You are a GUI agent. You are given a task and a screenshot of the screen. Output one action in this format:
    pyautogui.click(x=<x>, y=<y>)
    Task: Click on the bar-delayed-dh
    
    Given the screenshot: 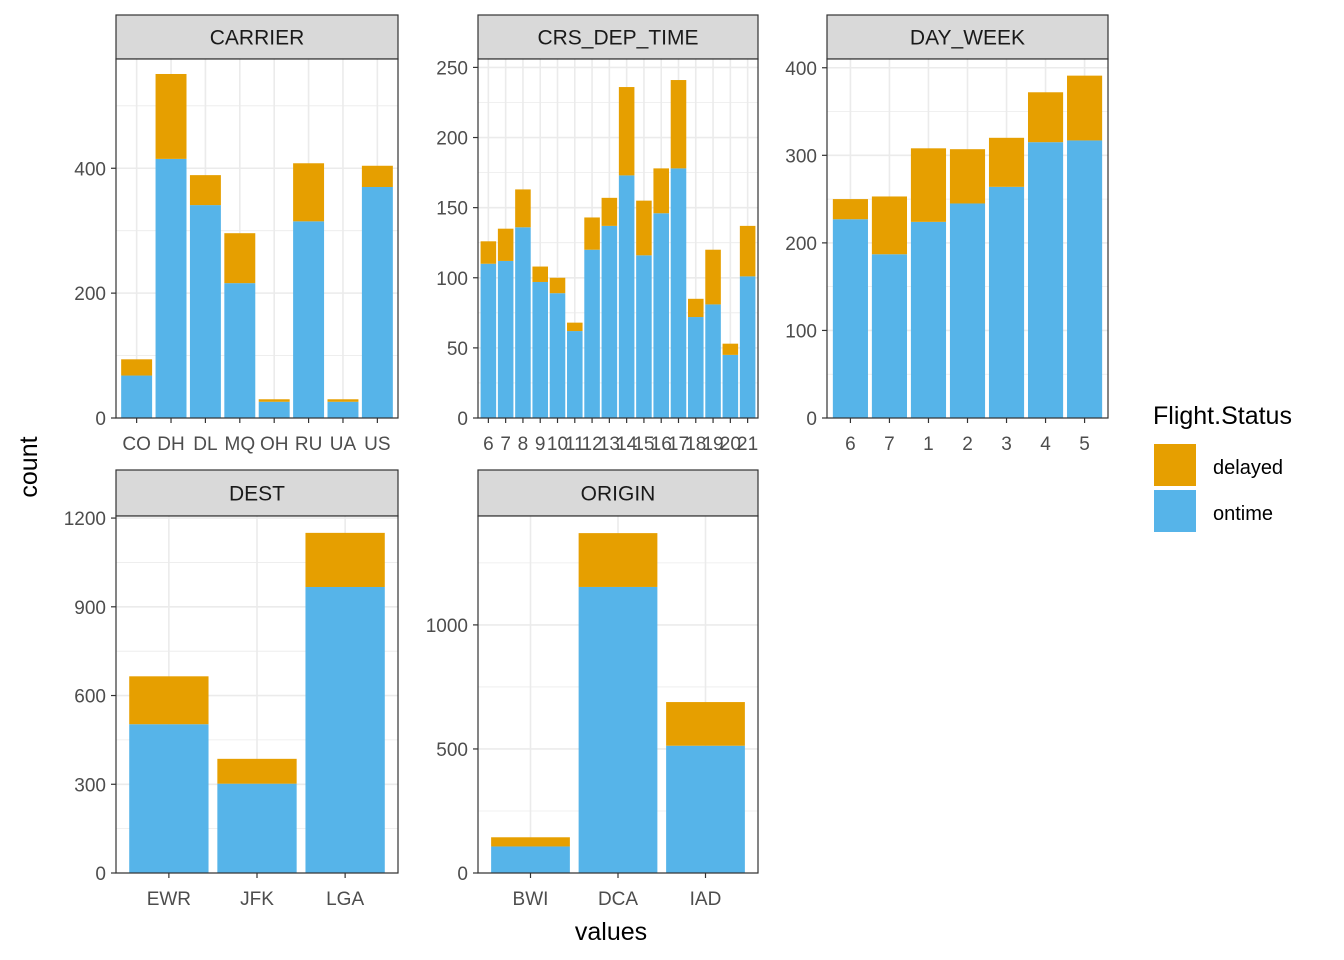 What is the action you would take?
    pyautogui.click(x=171, y=116)
    